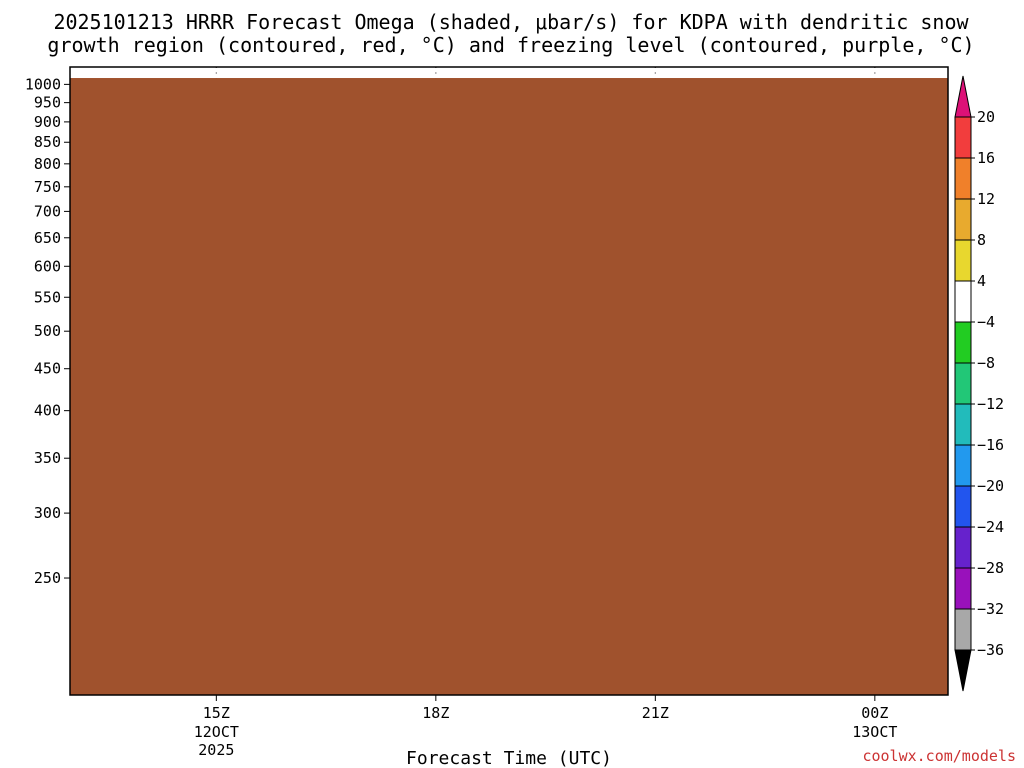 This screenshot has width=1024, height=768. Describe the element at coordinates (47, 513) in the screenshot. I see `y-tick-label: 300` at that location.